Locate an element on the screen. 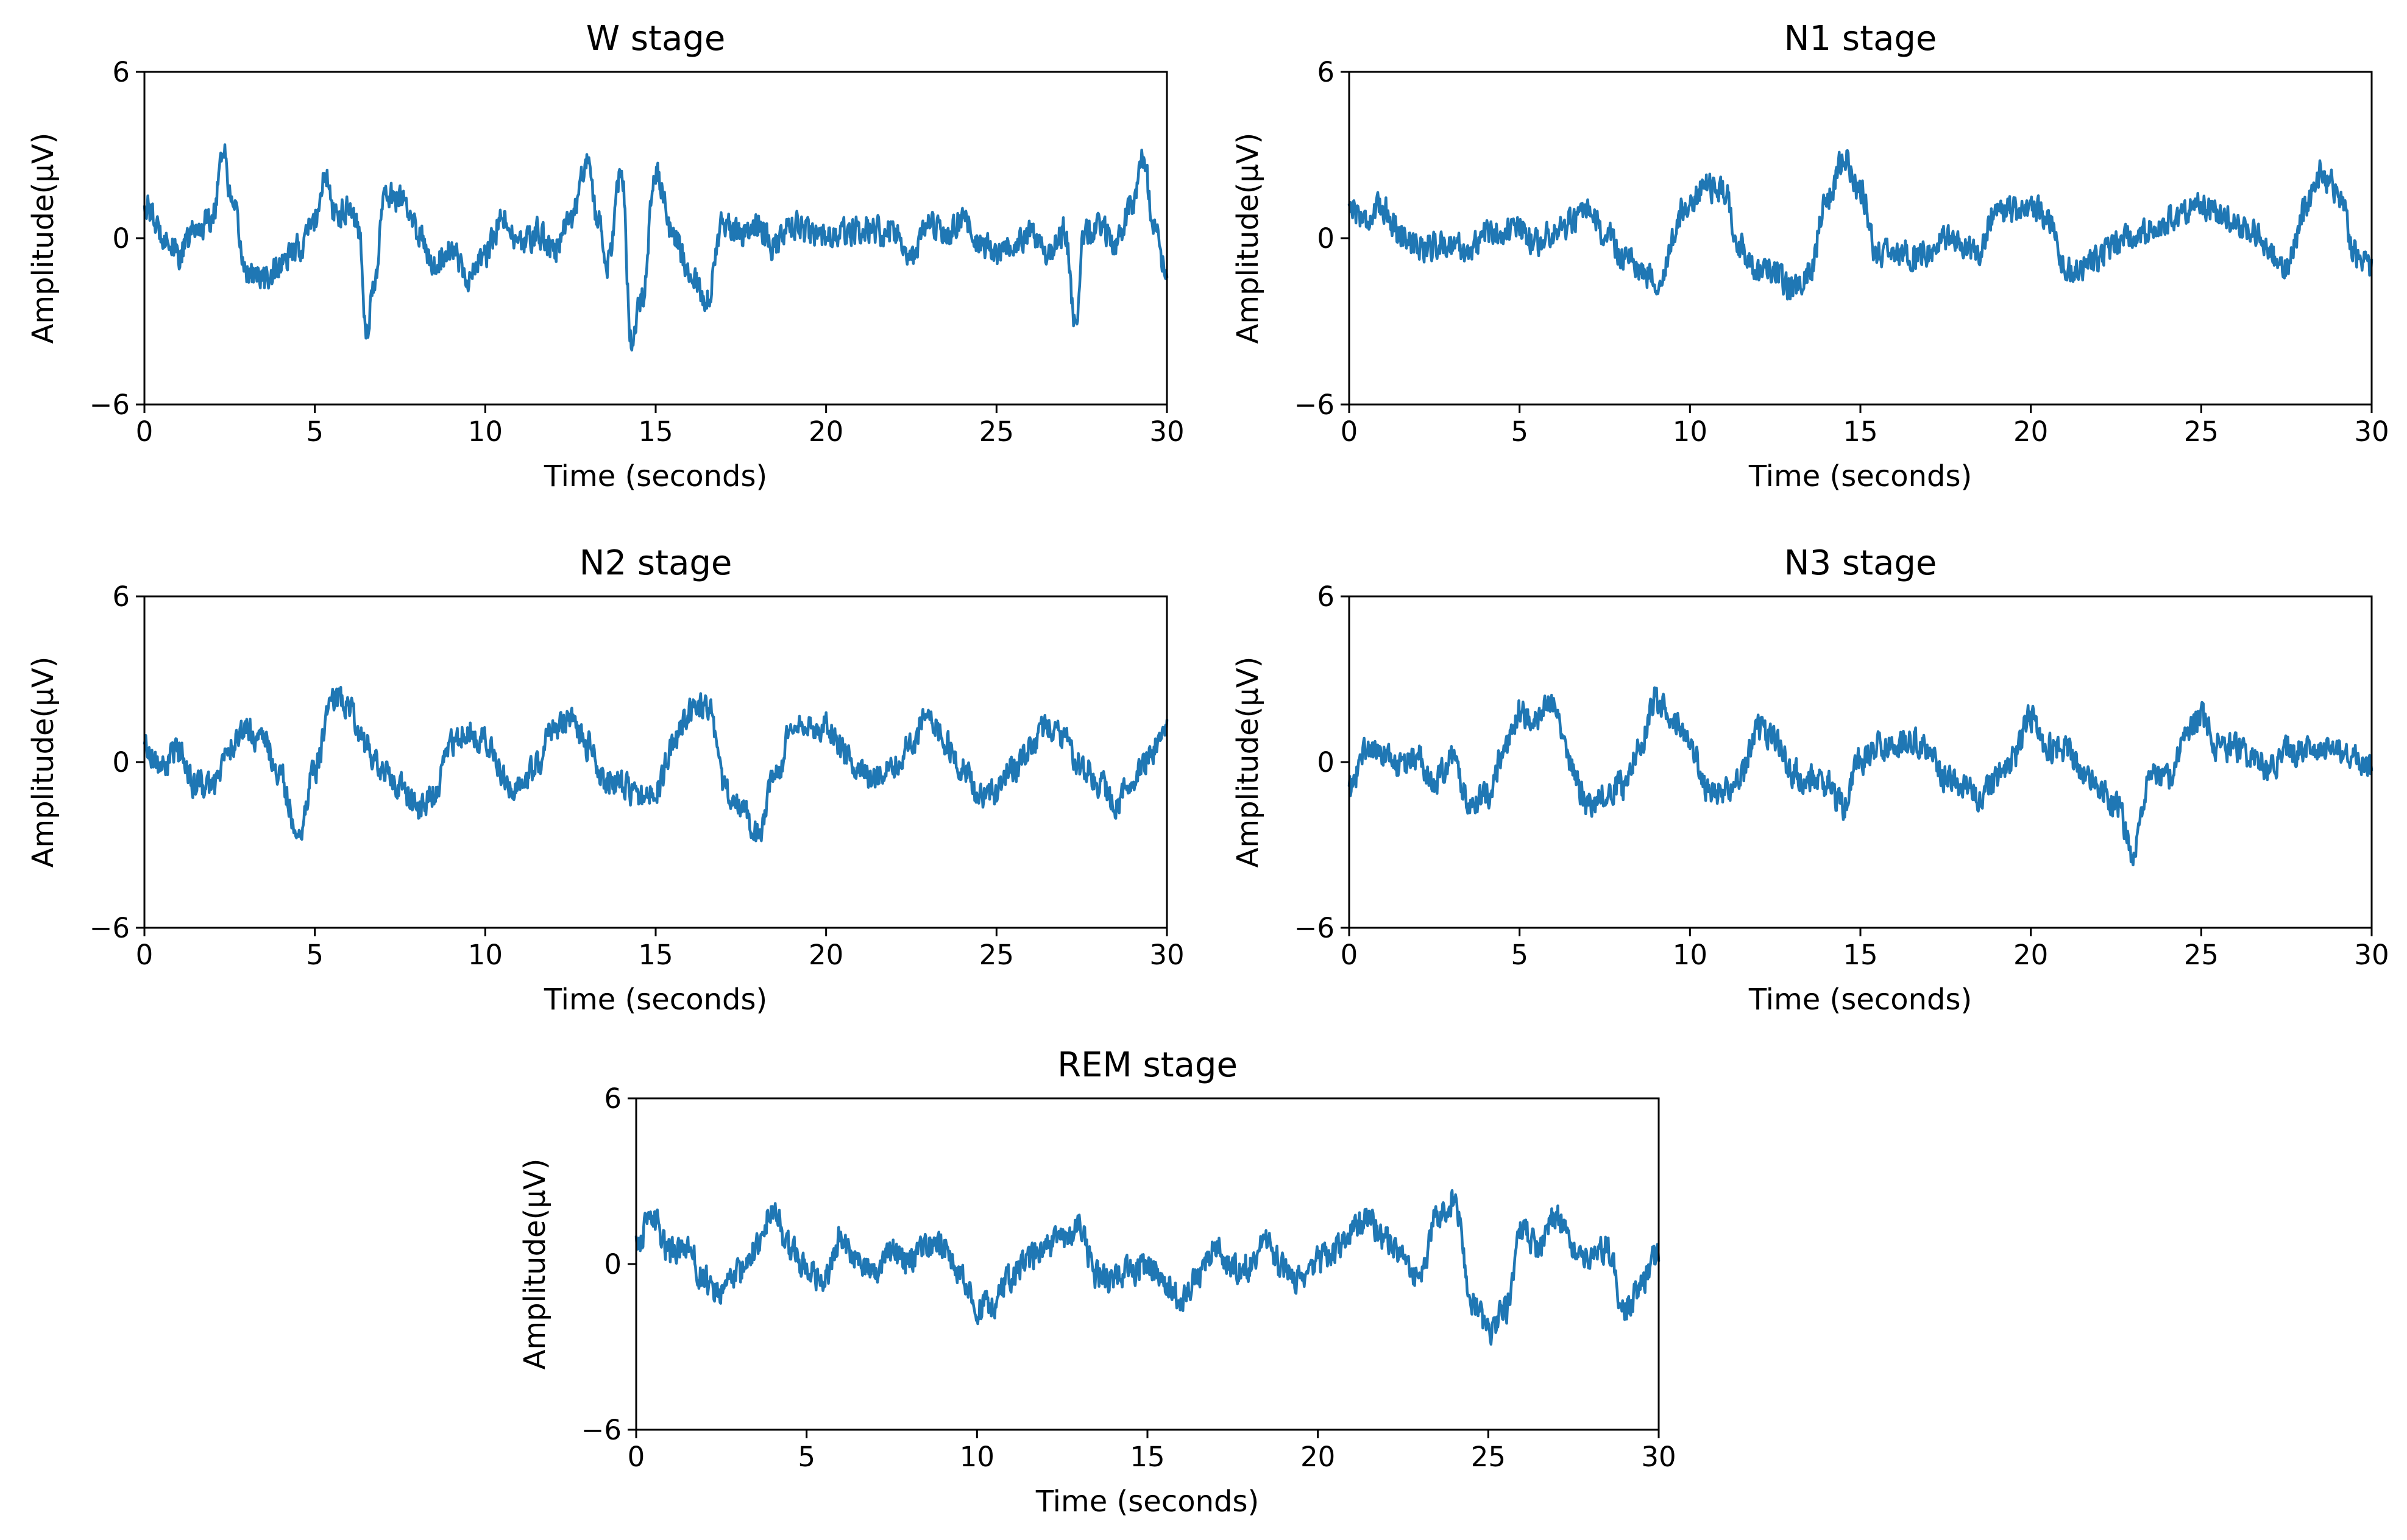  panel-title: N1 stage is located at coordinates (1860, 38).